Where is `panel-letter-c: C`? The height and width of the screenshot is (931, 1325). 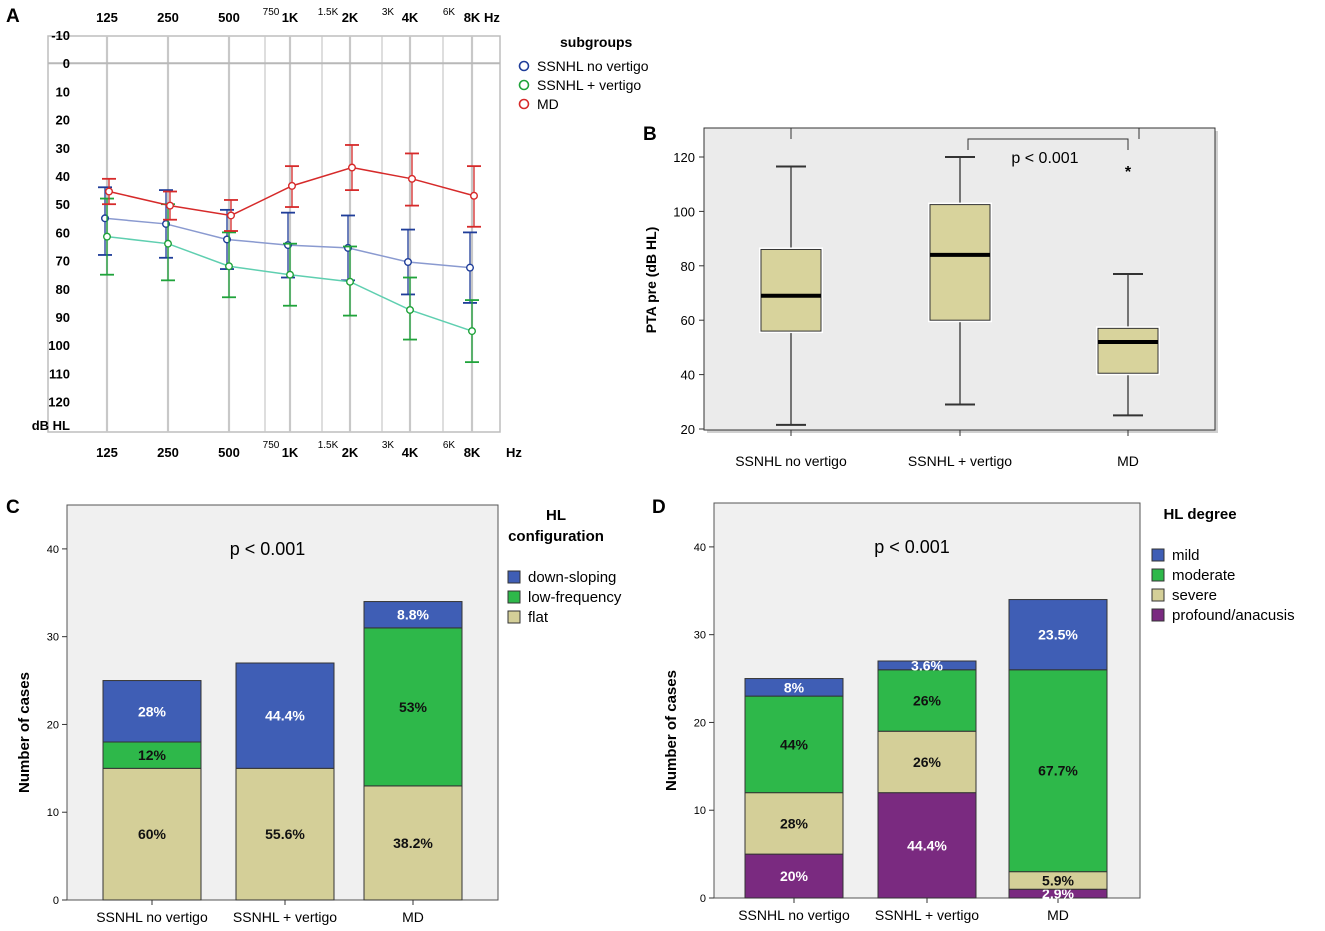
panel-letter-c: C is located at coordinates (13, 507).